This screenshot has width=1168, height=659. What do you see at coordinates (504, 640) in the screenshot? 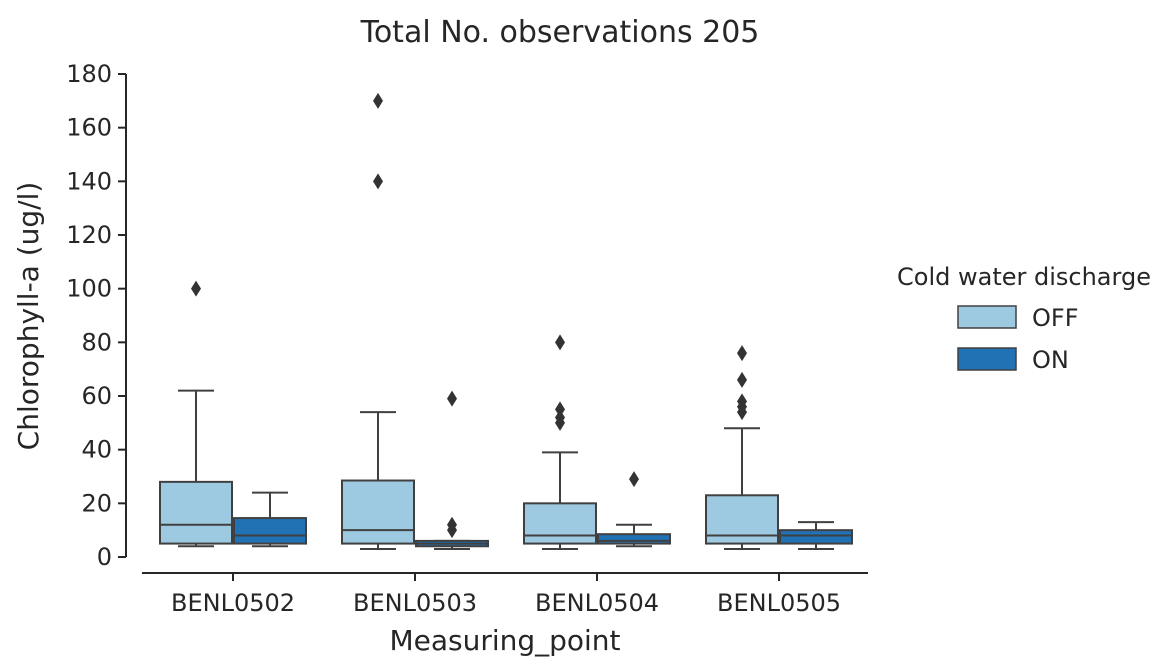
I see `x-axis-label: Measuring_point` at bounding box center [504, 640].